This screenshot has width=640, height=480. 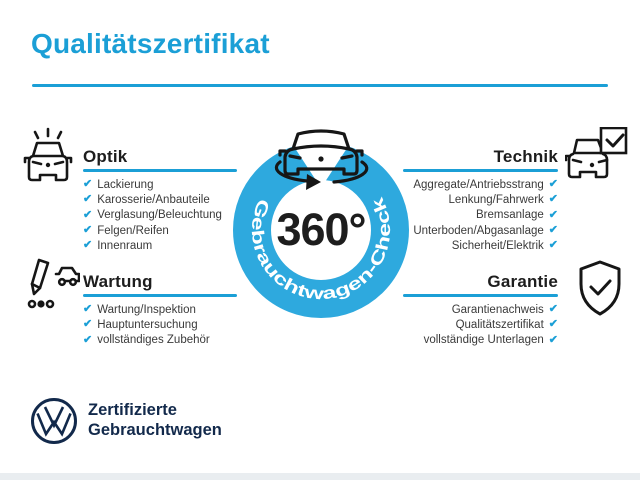 I want to click on checklist-item: ✔ Aggregate/Antriebsstrang, so click(x=458, y=184).